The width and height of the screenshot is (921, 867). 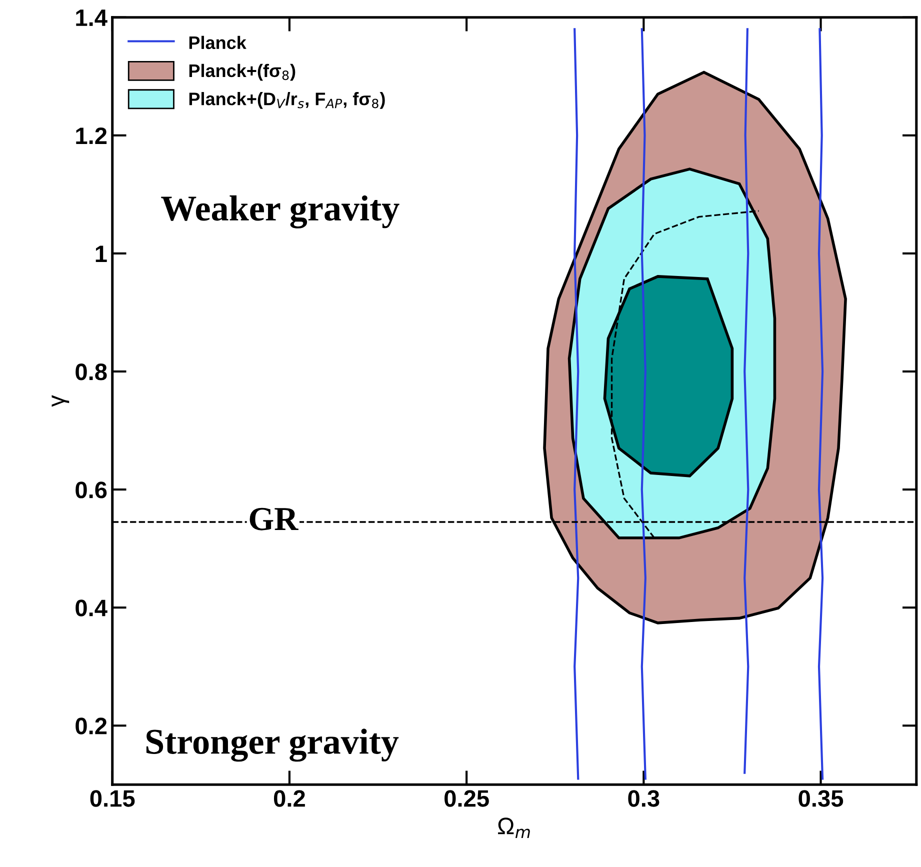 What do you see at coordinates (287, 100) in the screenshot?
I see `text: Planck+(D$_{V}$/r$_{s}$, F$_{AP}$, fσ$_{8}$)` at bounding box center [287, 100].